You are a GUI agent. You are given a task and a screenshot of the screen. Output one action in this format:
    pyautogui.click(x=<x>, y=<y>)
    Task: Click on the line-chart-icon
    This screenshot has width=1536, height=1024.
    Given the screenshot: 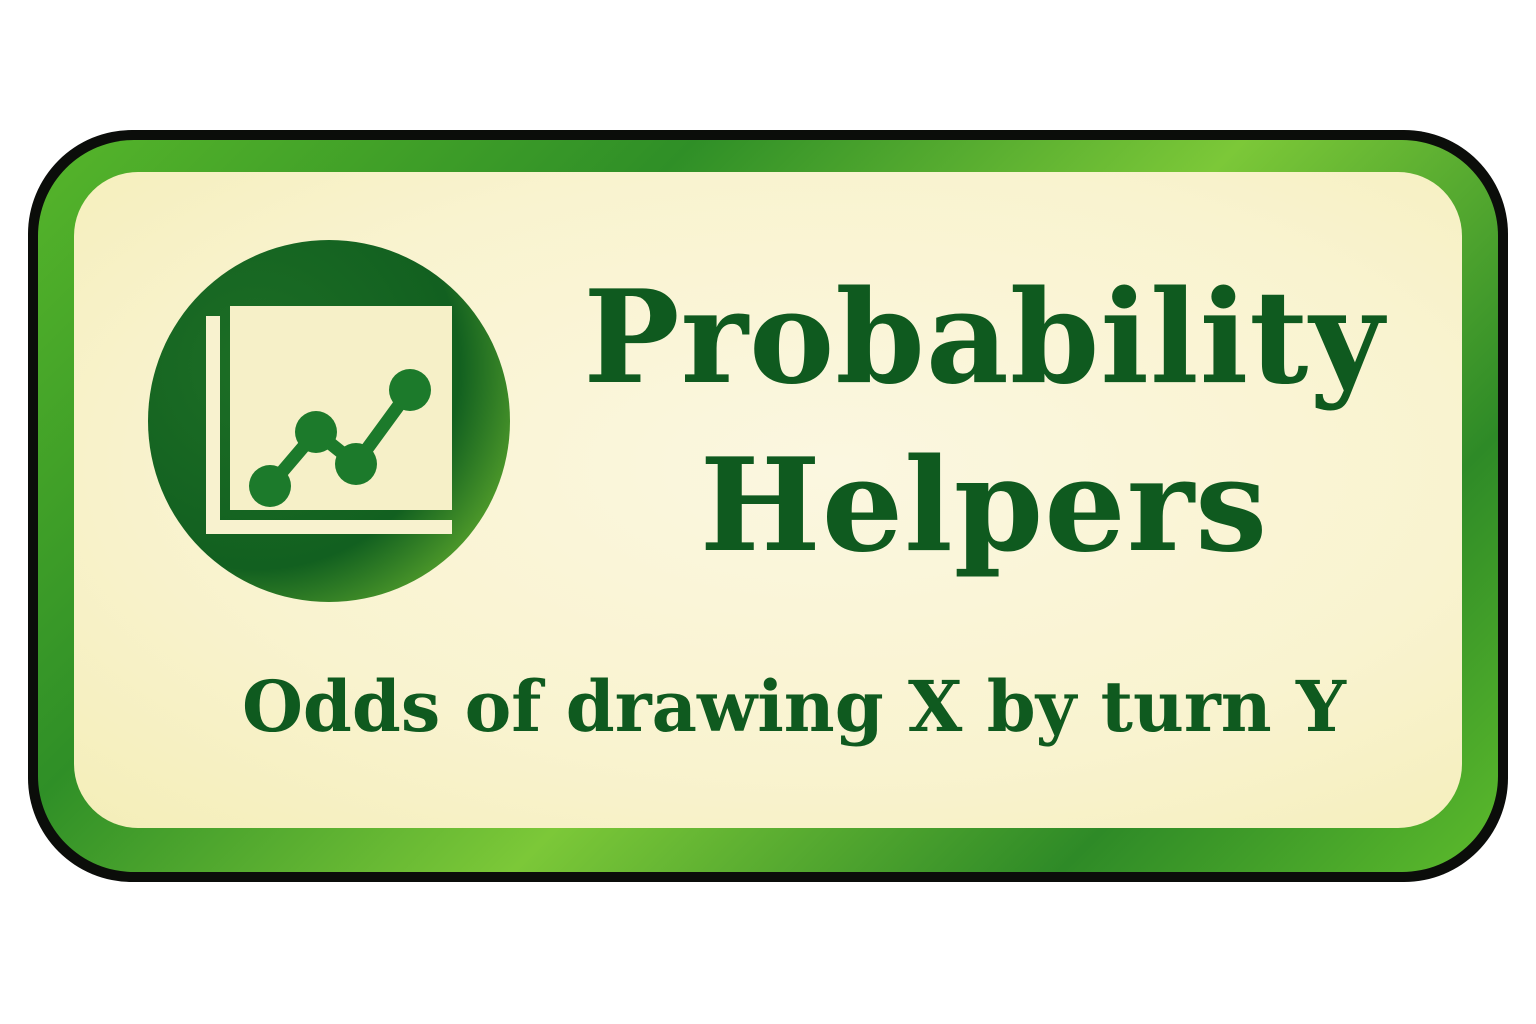 What is the action you would take?
    pyautogui.click(x=329, y=421)
    